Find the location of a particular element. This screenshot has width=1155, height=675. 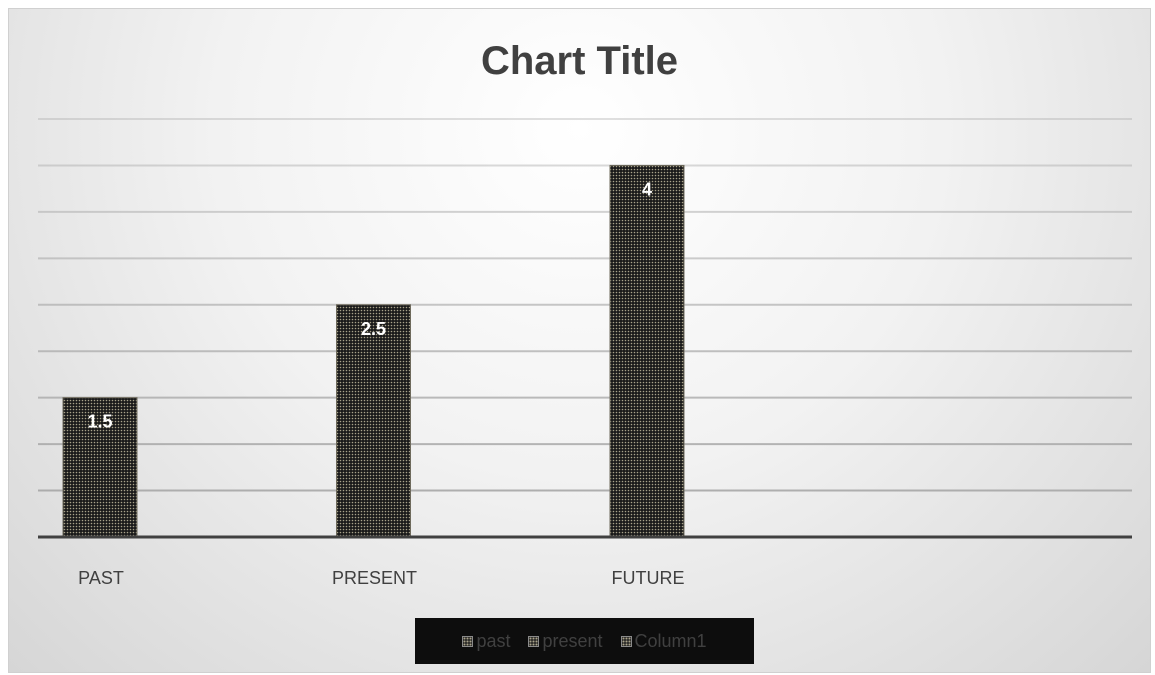

legend-item-present: present is located at coordinates (565, 641).